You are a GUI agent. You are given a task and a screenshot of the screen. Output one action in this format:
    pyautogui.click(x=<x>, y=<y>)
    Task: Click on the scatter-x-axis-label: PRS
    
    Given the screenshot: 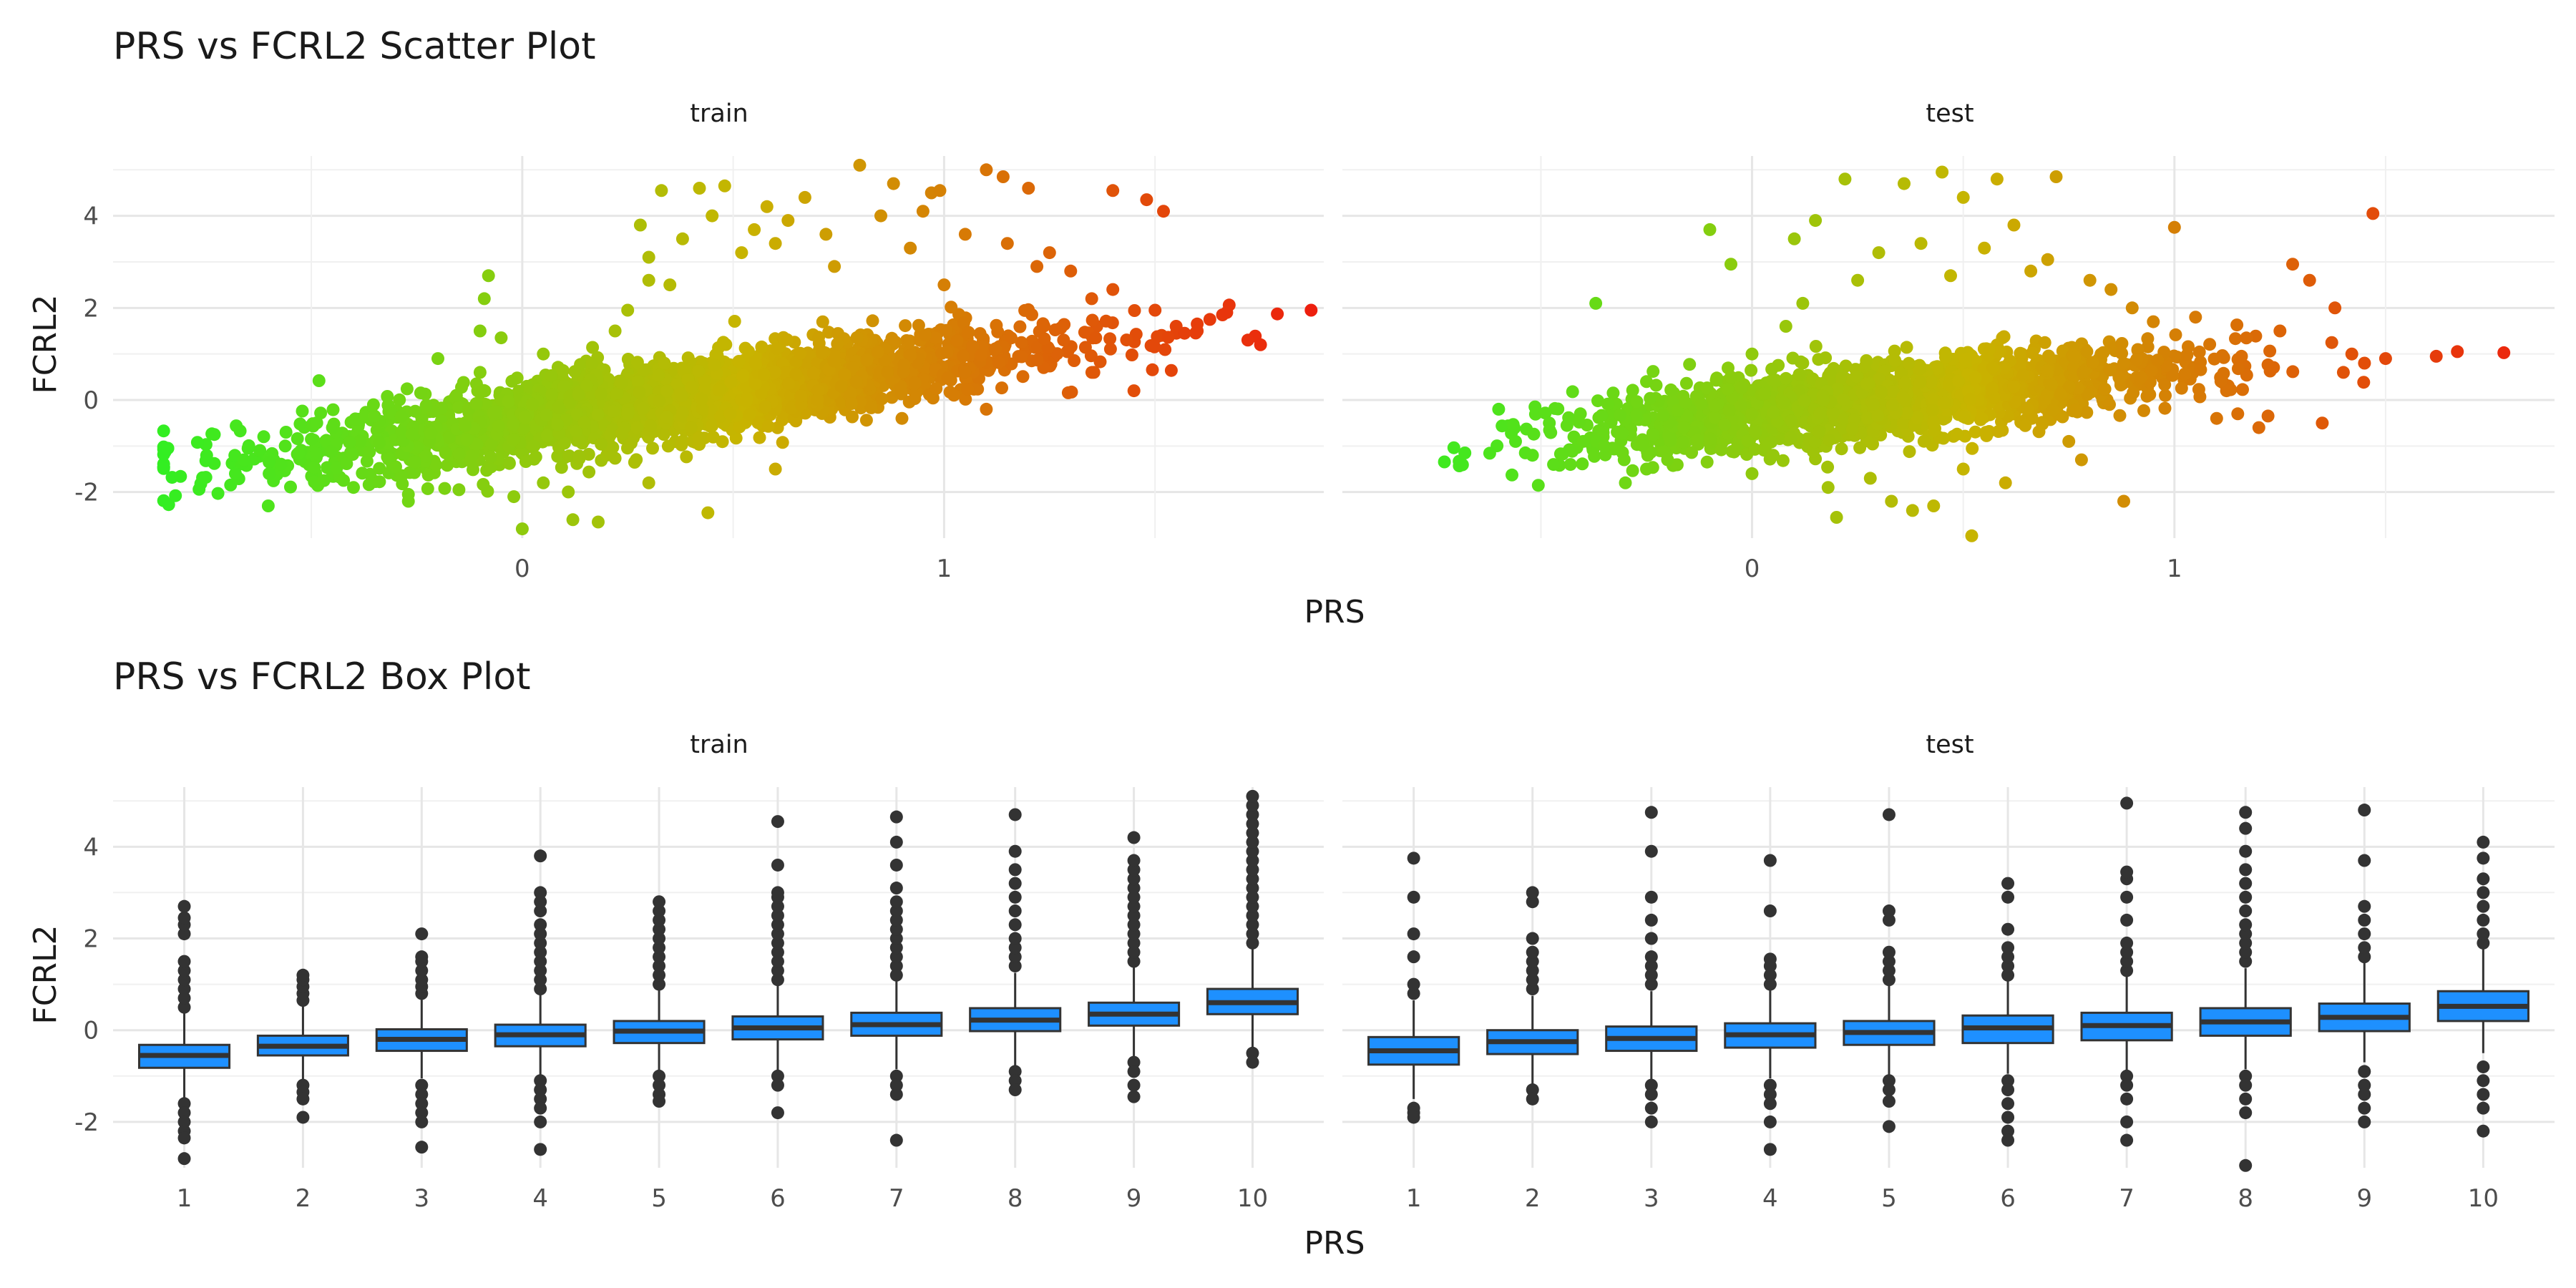 What is the action you would take?
    pyautogui.click(x=1334, y=612)
    